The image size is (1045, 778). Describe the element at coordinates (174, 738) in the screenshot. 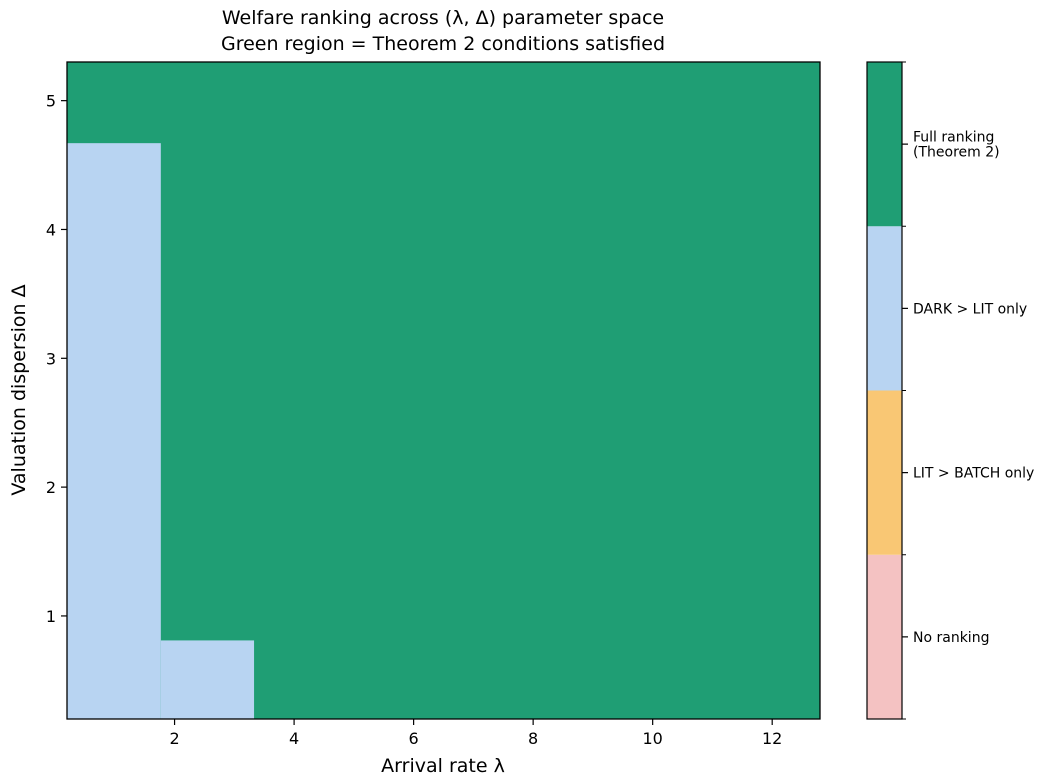

I see `x-tick-label: 2` at that location.